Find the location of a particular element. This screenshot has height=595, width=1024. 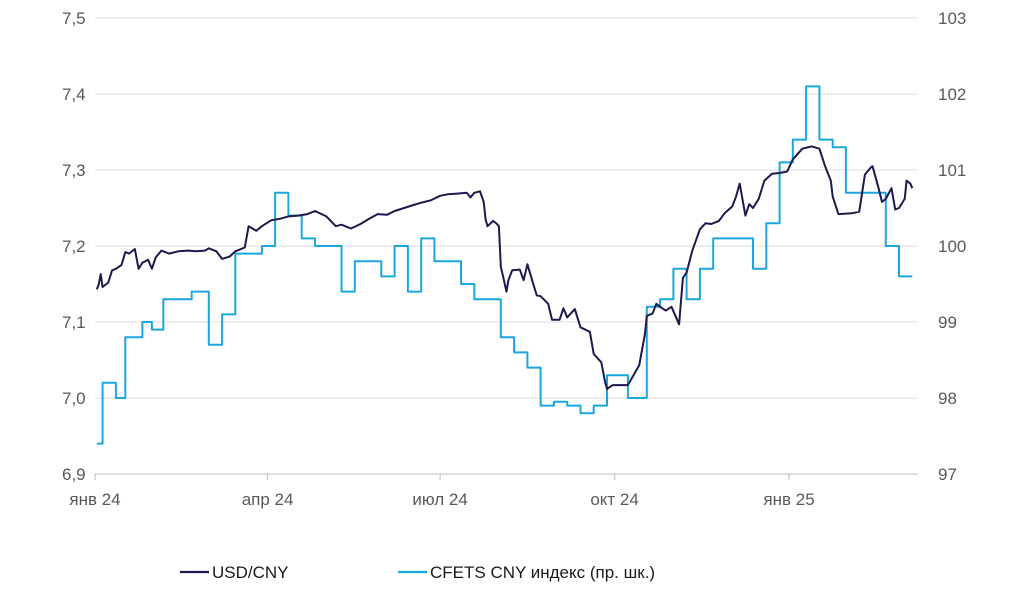

legend: USD/CNY CFETS CNY индекс (пр. шк.) is located at coordinates (417, 572).